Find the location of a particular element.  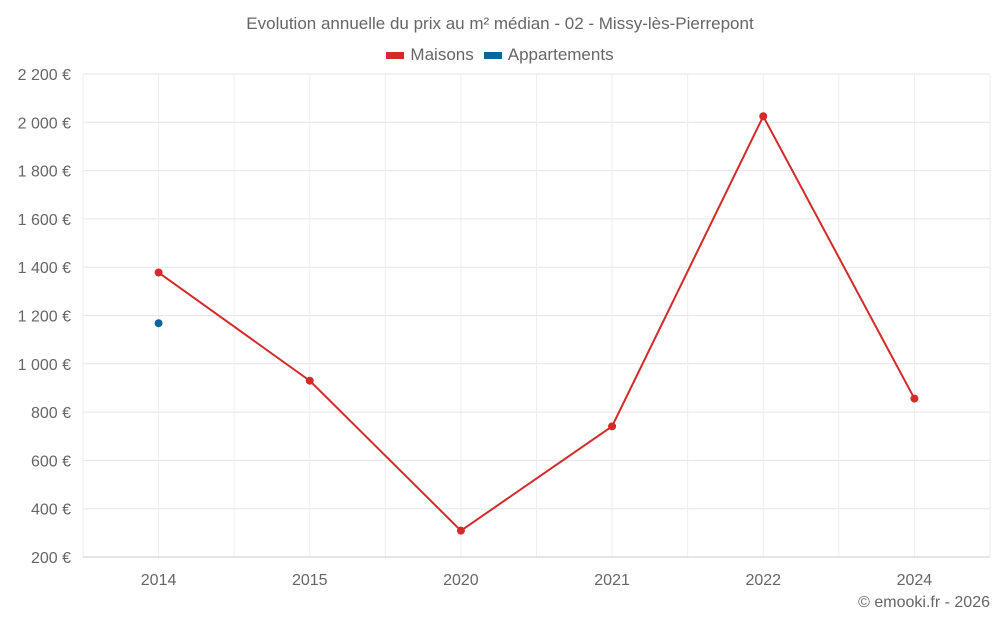

data-point-appartements is located at coordinates (158, 323).